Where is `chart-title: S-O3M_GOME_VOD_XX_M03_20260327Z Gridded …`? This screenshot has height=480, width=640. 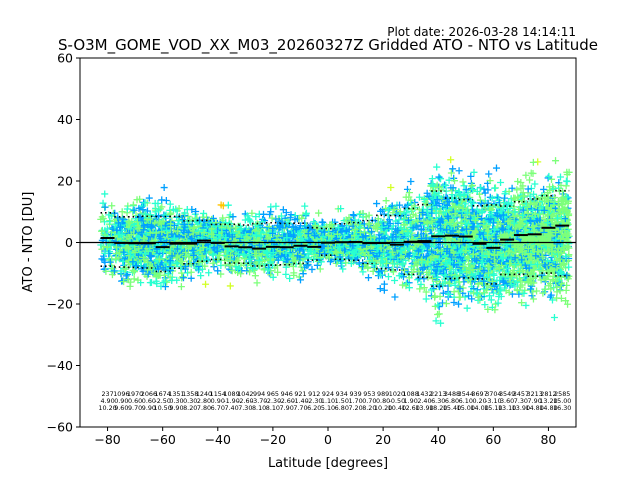
chart-title: S-O3M_GOME_VOD_XX_M03_20260327Z Gridded … is located at coordinates (328, 45).